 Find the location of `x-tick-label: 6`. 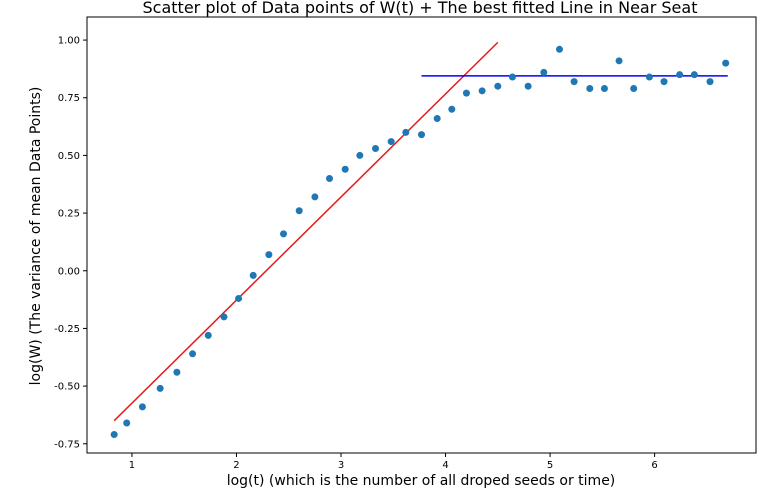

x-tick-label: 6 is located at coordinates (654, 465).